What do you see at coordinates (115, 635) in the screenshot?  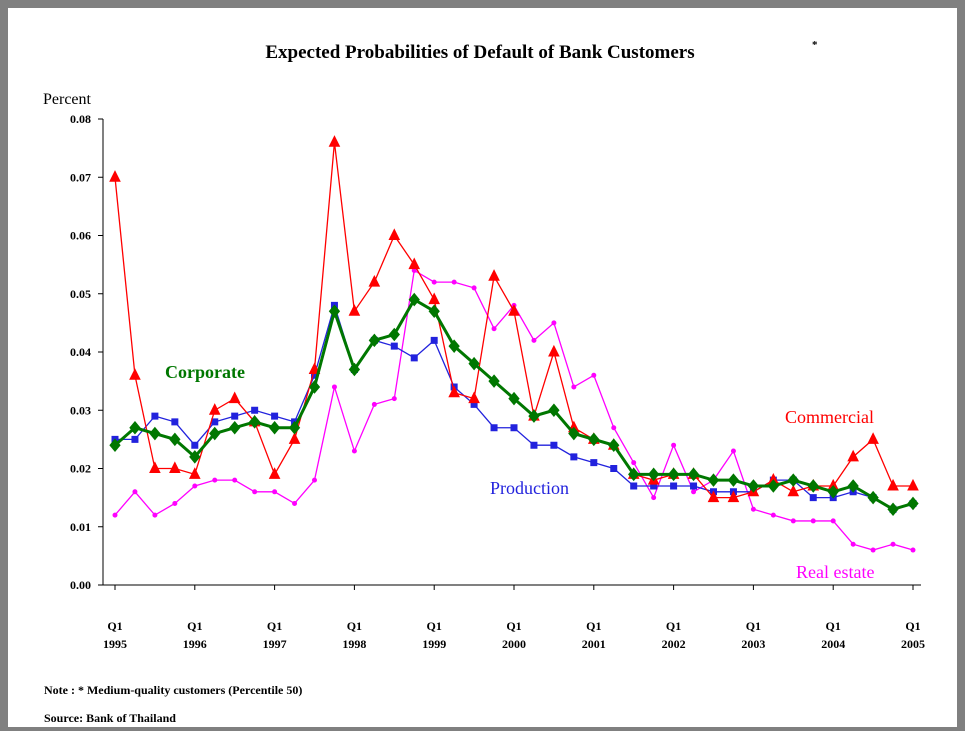 I see `x-tick-label: Q1 1995` at bounding box center [115, 635].